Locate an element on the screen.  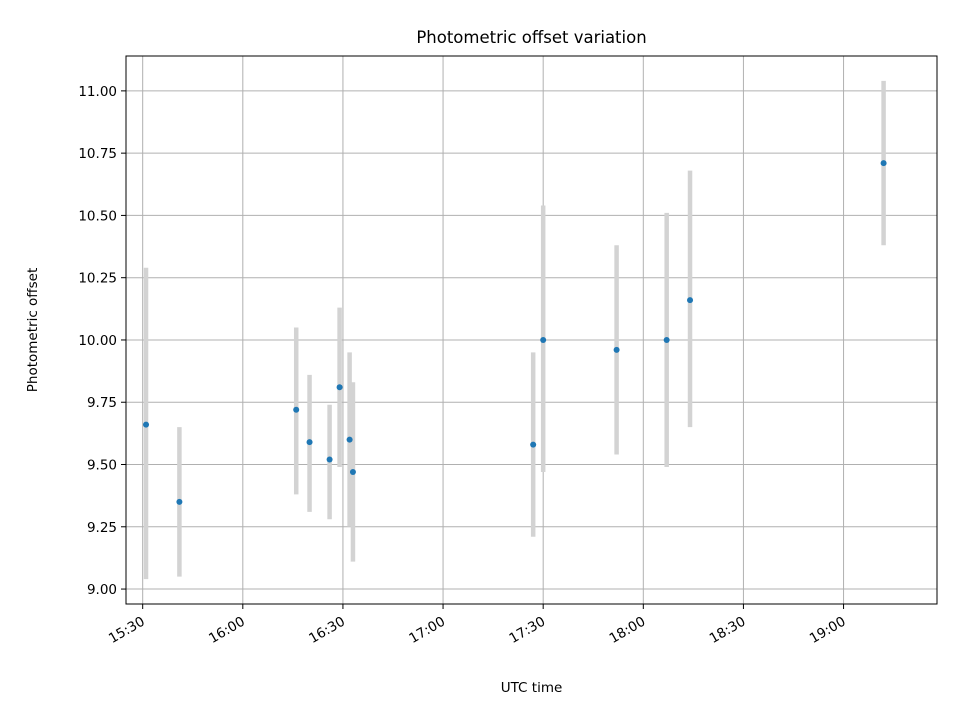
y-tick-label: 11.00 is located at coordinates (97, 92).